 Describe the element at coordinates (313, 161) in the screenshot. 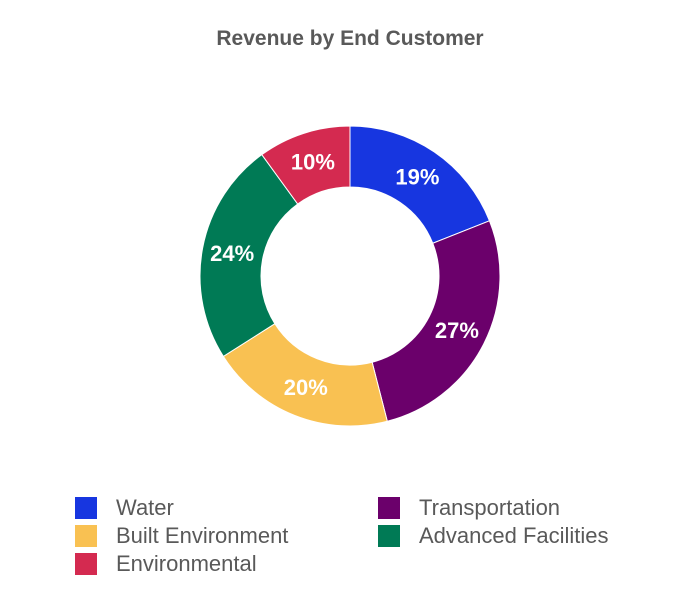

I see `slice-label-environmental: 10%` at that location.